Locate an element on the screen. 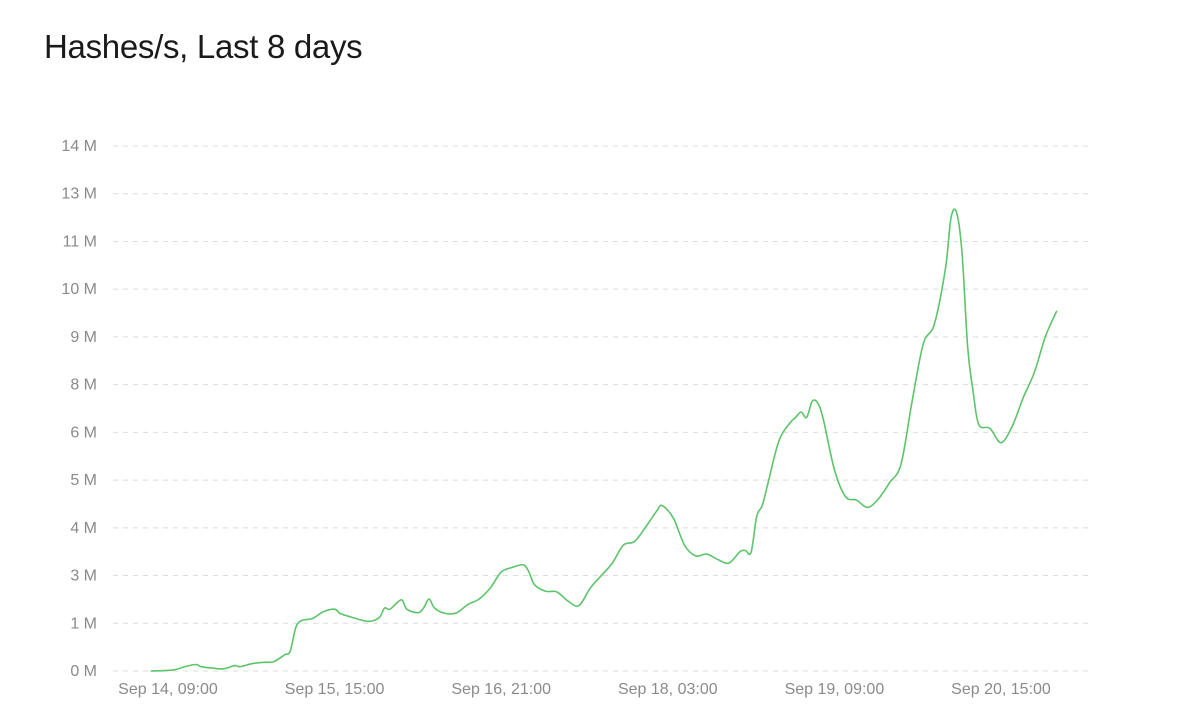 This screenshot has height=715, width=1202. y-tick-label: 13 M is located at coordinates (79, 194).